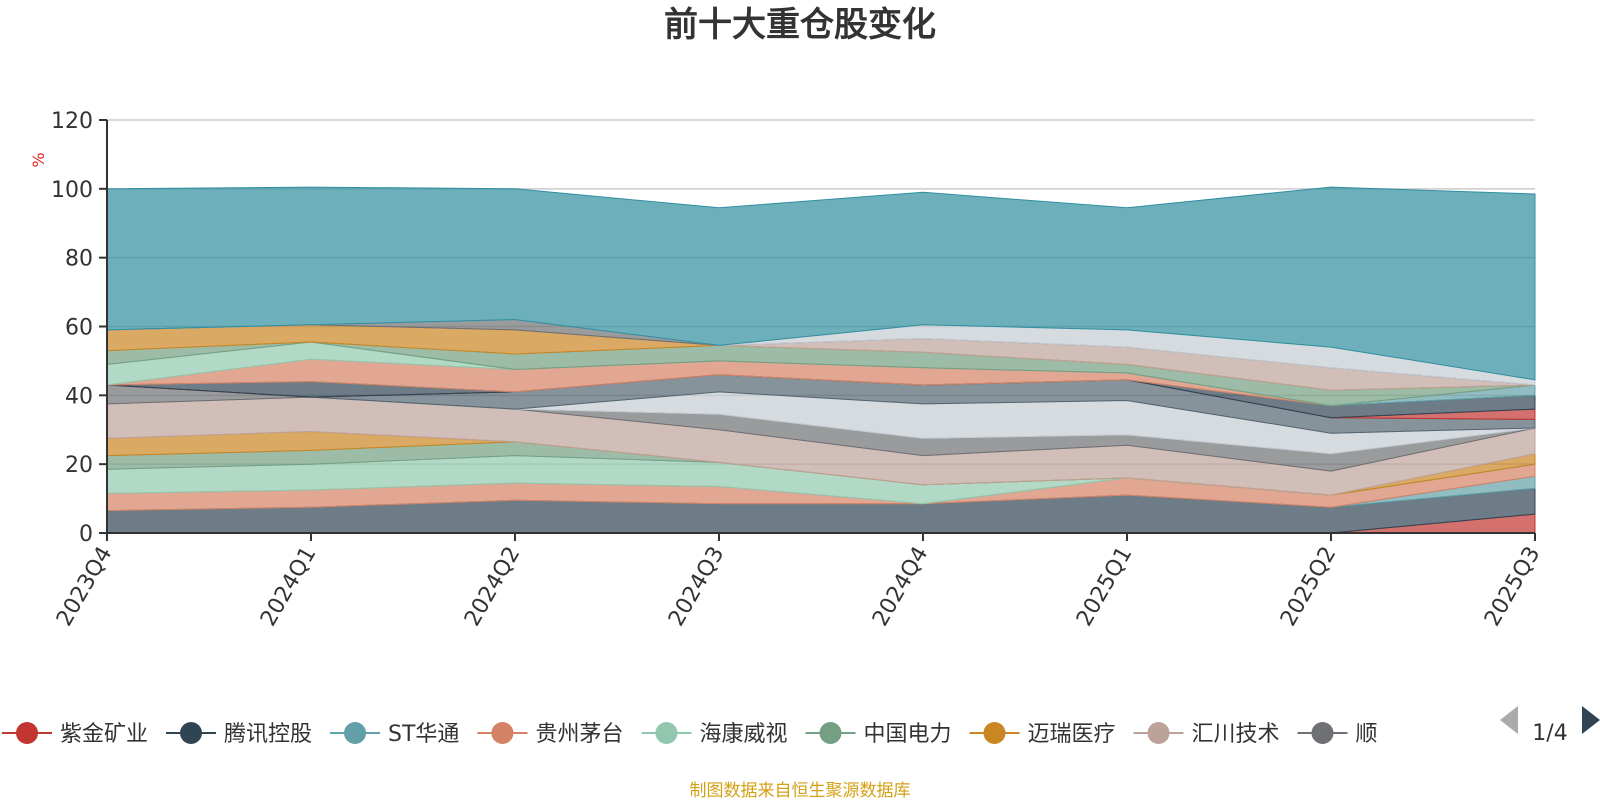 Image resolution: width=1600 pixels, height=800 pixels. Describe the element at coordinates (1591, 720) in the screenshot. I see `legend-next-page-icon` at that location.